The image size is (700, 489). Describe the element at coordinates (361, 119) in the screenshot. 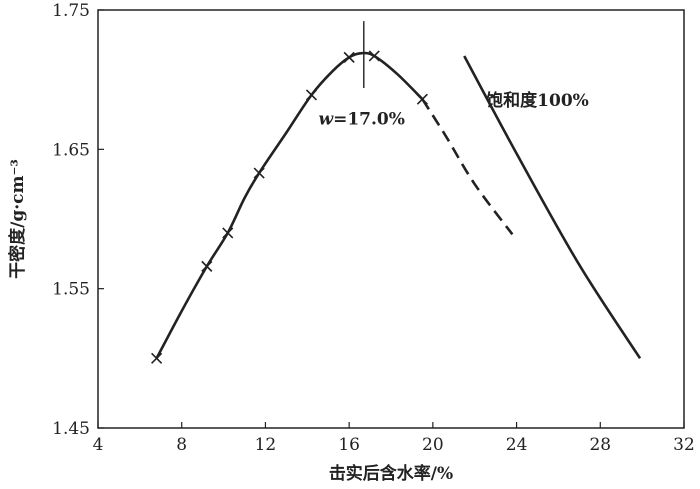

I see `annotation-optimum-moisture: w=17.0%` at that location.